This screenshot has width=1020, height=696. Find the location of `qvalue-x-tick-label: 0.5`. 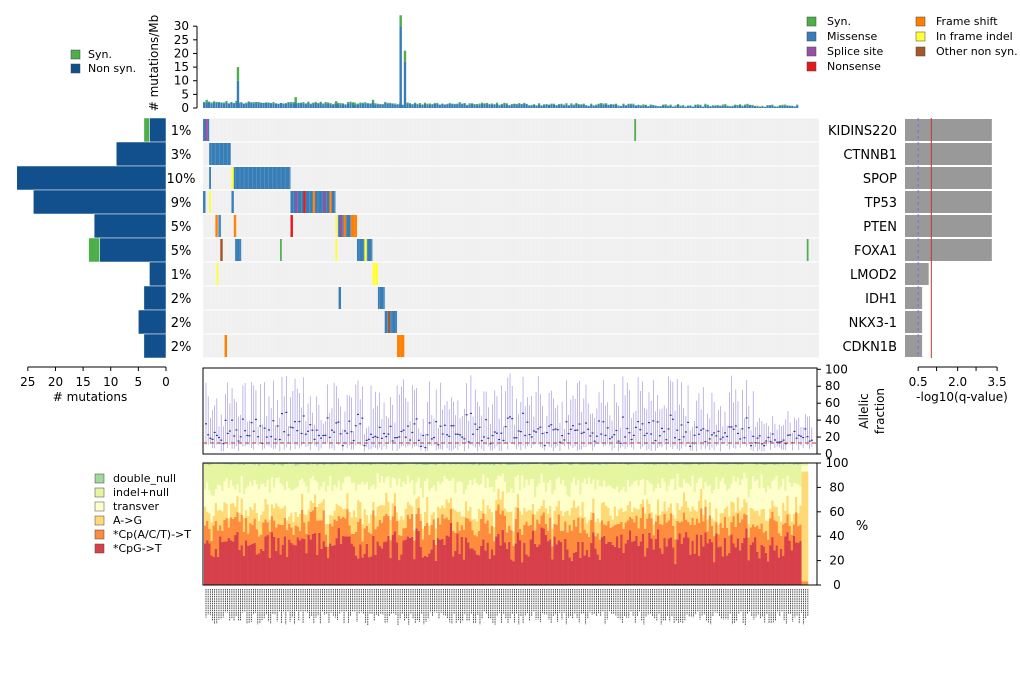

qvalue-x-tick-label: 0.5 is located at coordinates (918, 382).